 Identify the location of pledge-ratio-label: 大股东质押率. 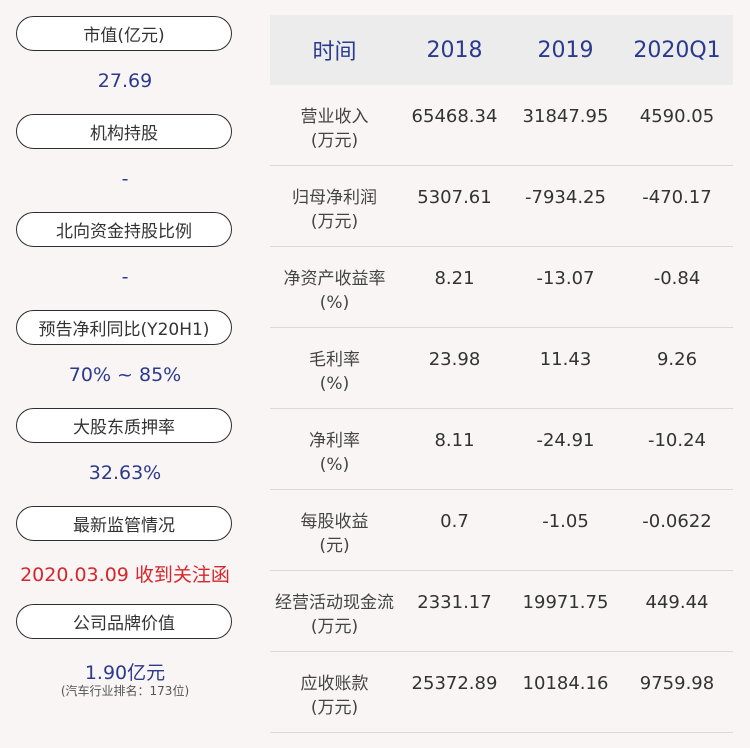
(124, 425).